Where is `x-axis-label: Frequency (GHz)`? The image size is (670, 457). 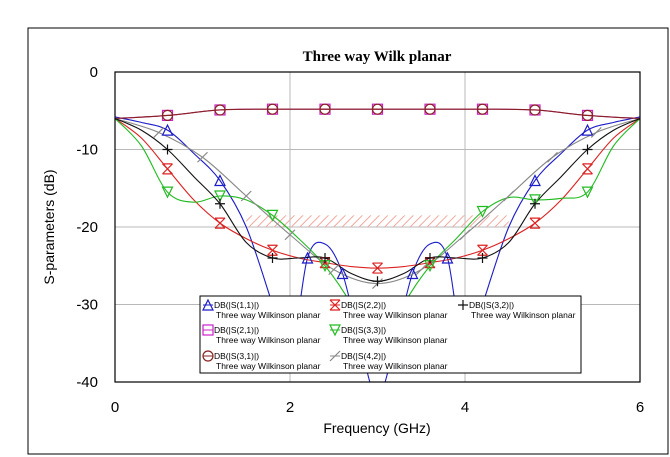 x-axis-label: Frequency (GHz) is located at coordinates (376, 428).